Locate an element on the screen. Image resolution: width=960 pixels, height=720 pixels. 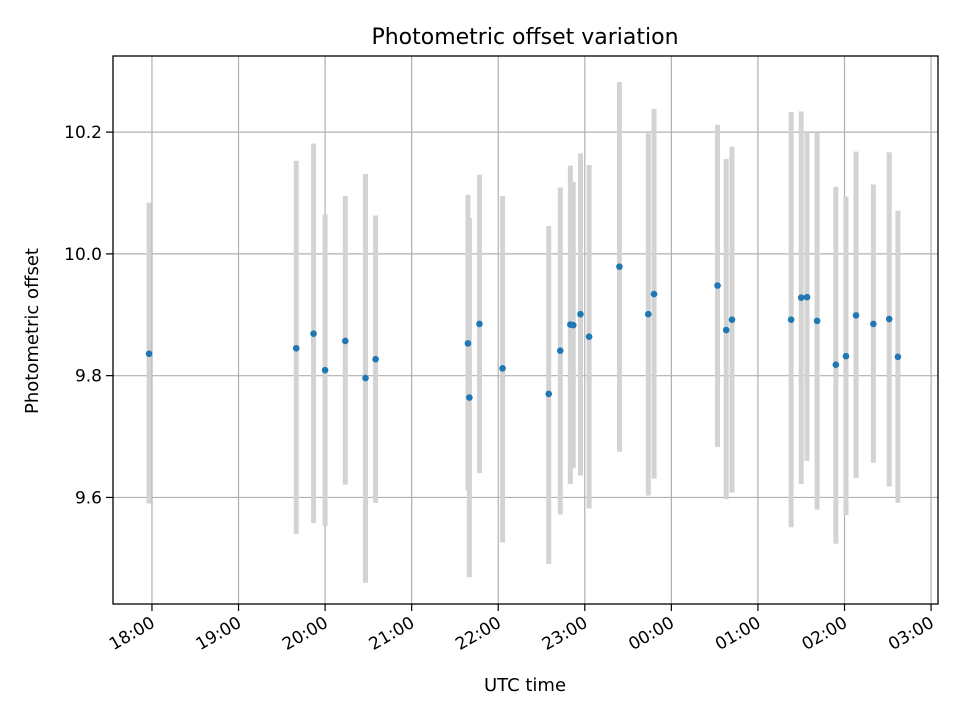
x-tick-label: 01:00 is located at coordinates (738, 634).